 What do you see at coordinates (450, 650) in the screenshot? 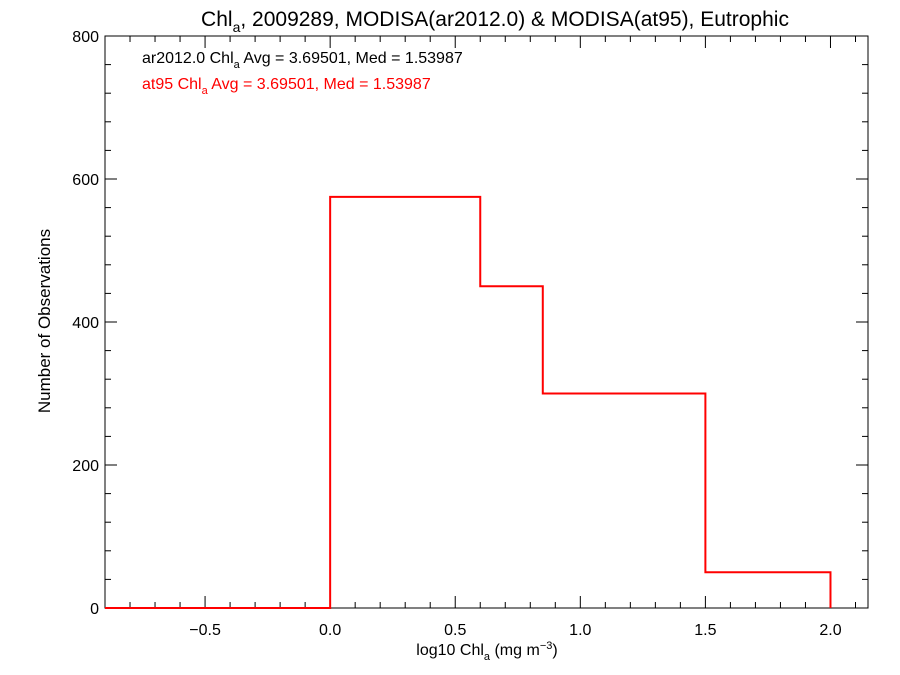
I see `x-axis-label-main: log10 Chl` at bounding box center [450, 650].